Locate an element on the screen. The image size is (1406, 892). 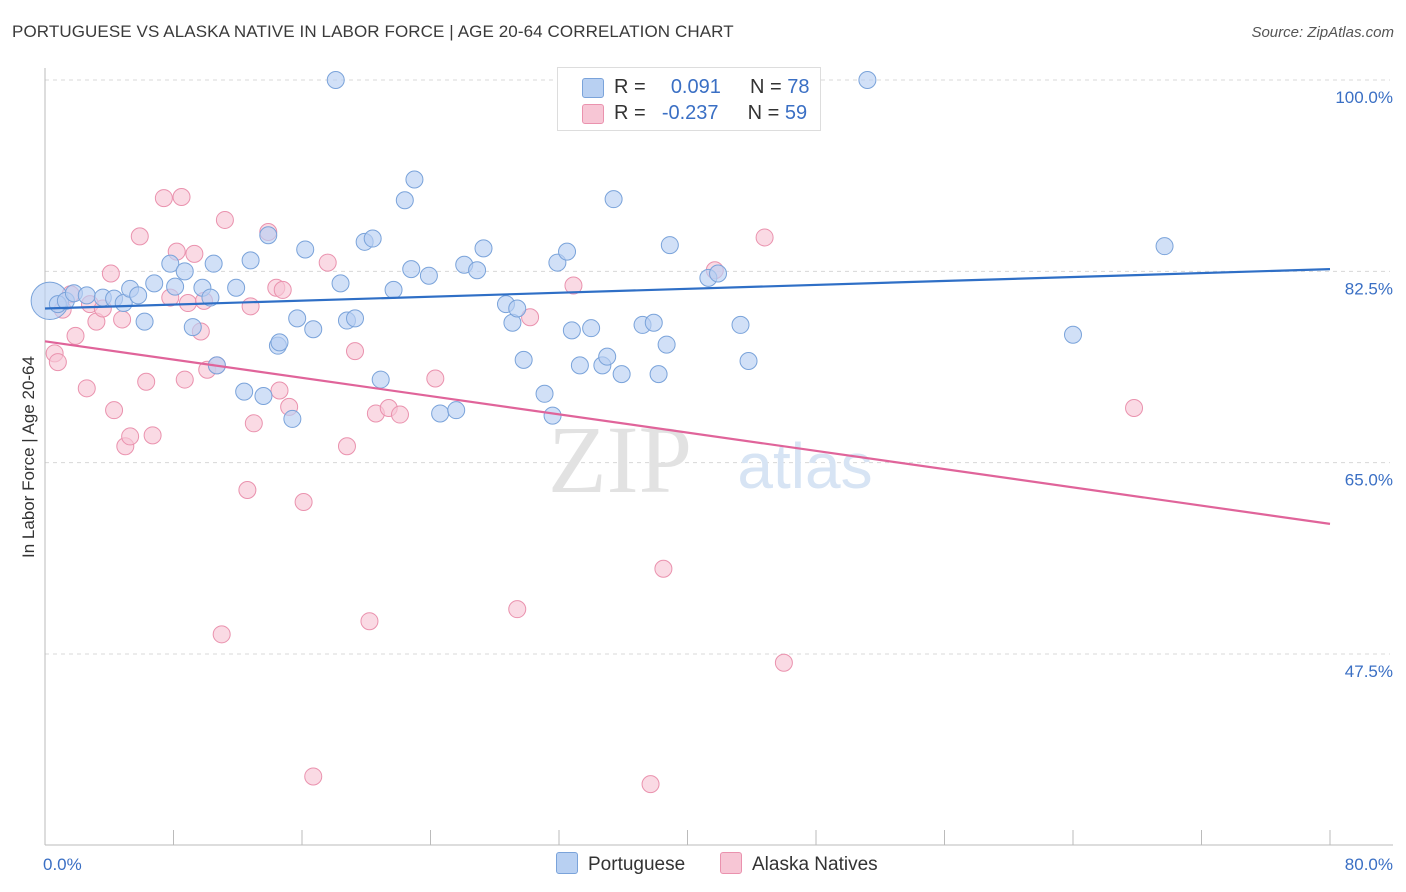
source-label: Source: ZipAtlas.com is located at coordinates (1322, 32).